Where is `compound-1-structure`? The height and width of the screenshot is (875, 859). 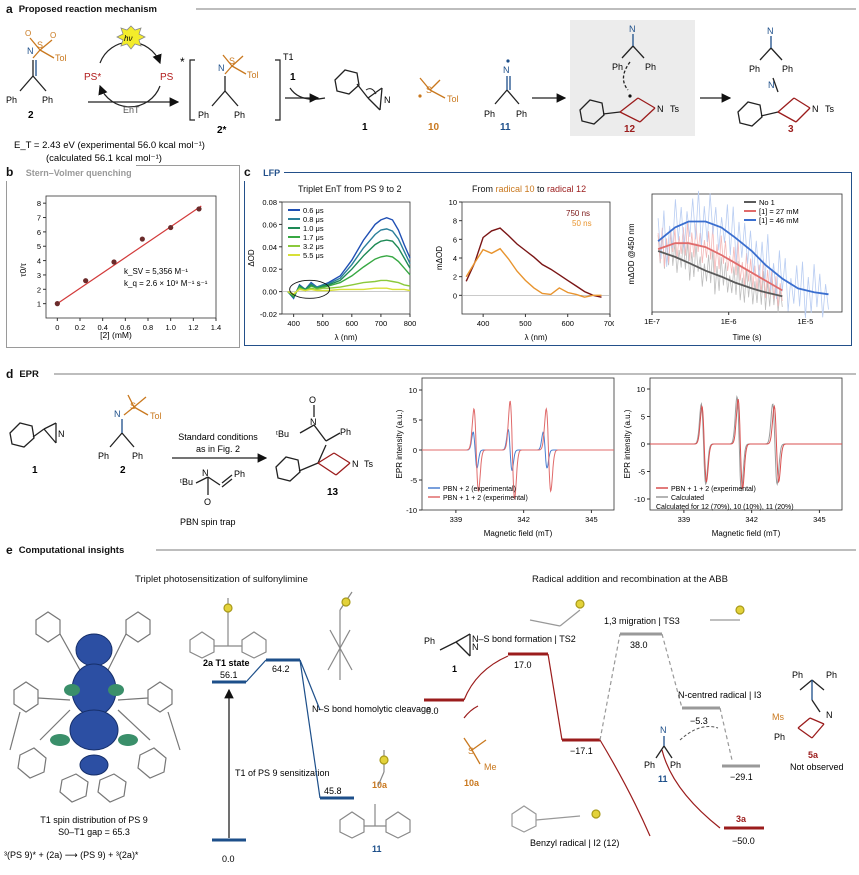 compound-1-structure is located at coordinates (358, 90).